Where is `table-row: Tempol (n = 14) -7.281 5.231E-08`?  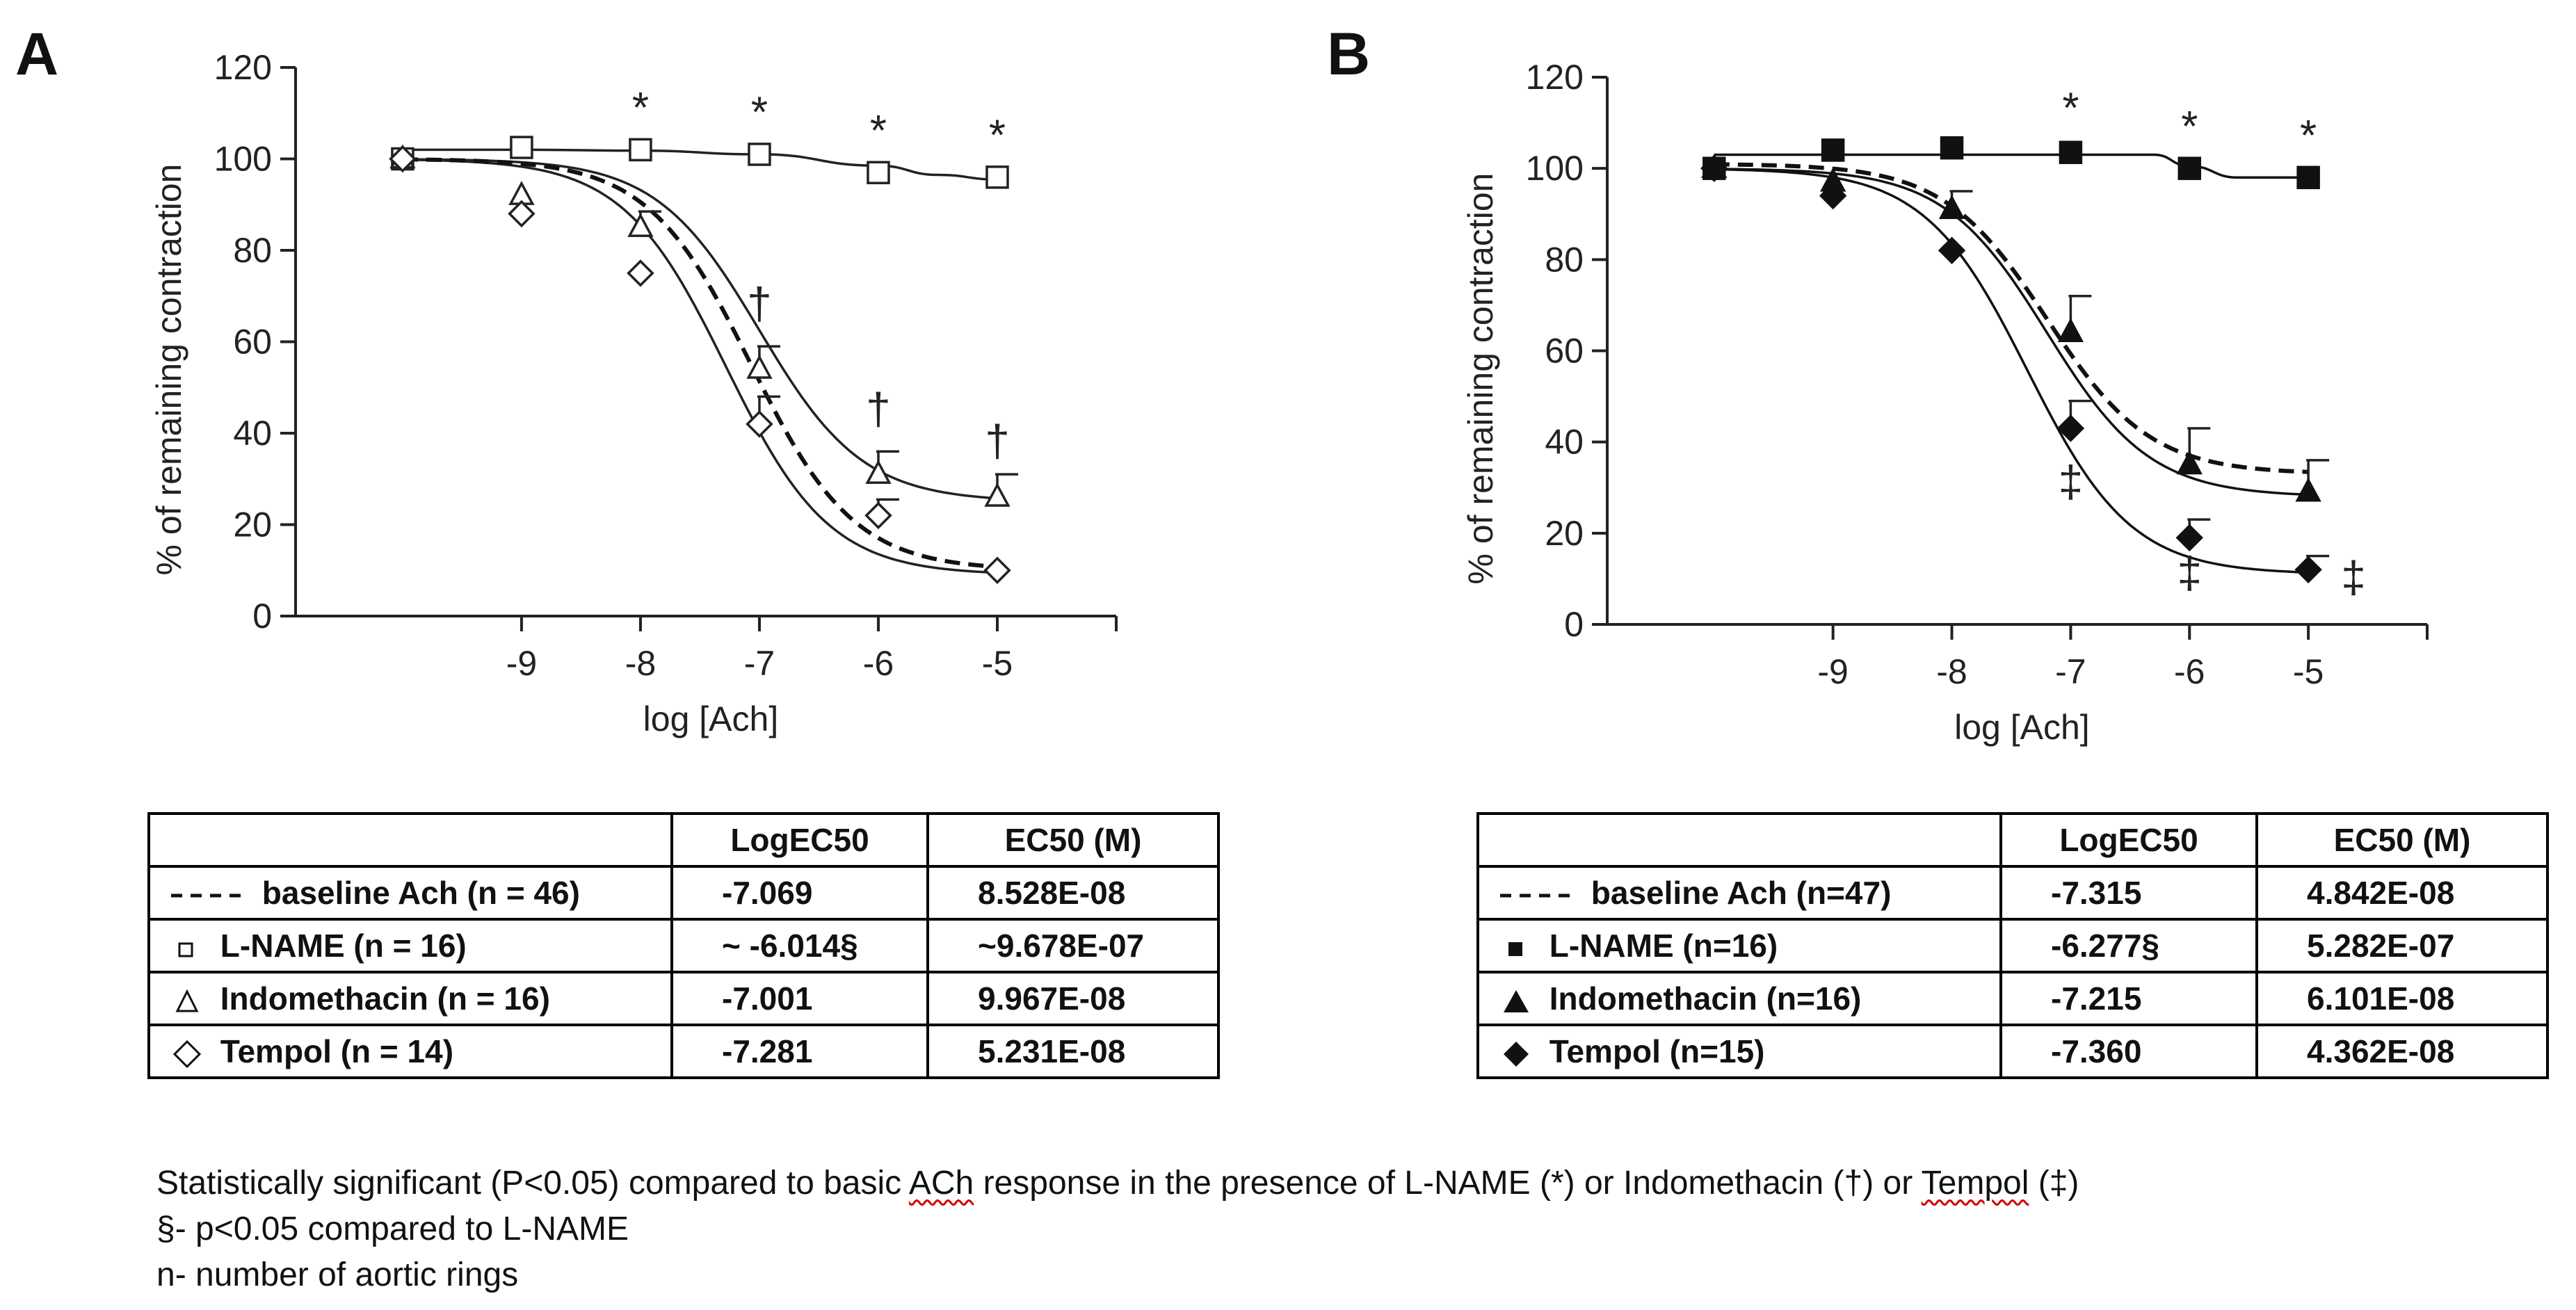 table-row: Tempol (n = 14) -7.281 5.231E-08 is located at coordinates (683, 1051).